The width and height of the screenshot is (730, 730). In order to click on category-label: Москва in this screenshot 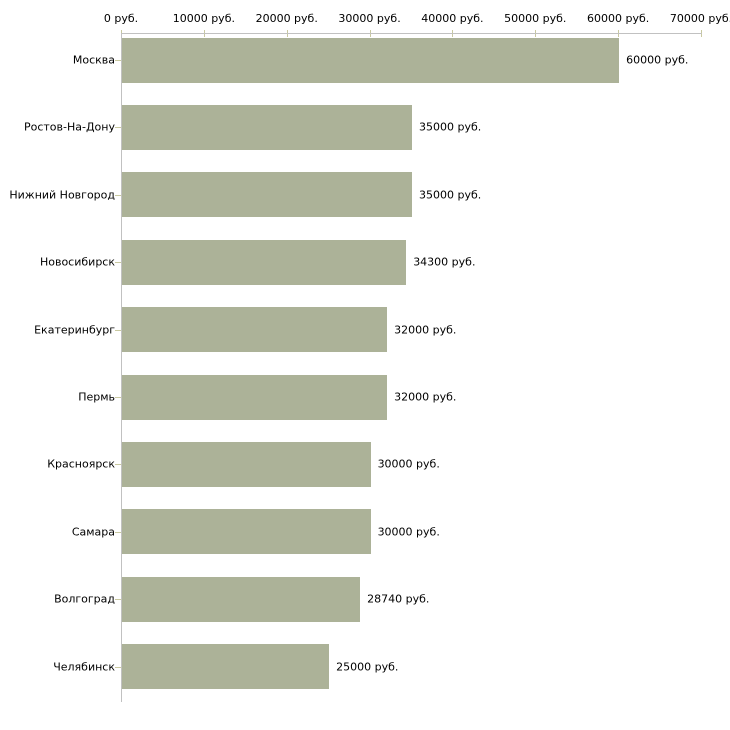, I will do `click(93, 60)`.